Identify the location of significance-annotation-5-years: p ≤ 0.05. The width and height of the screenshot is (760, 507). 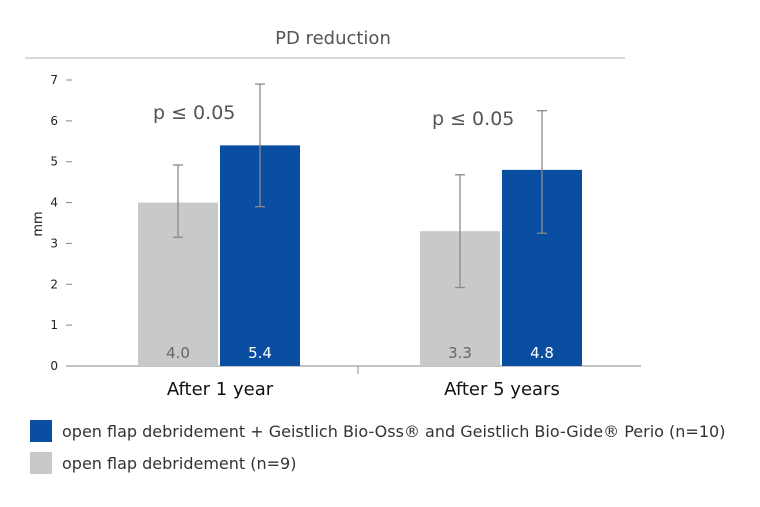
(473, 119).